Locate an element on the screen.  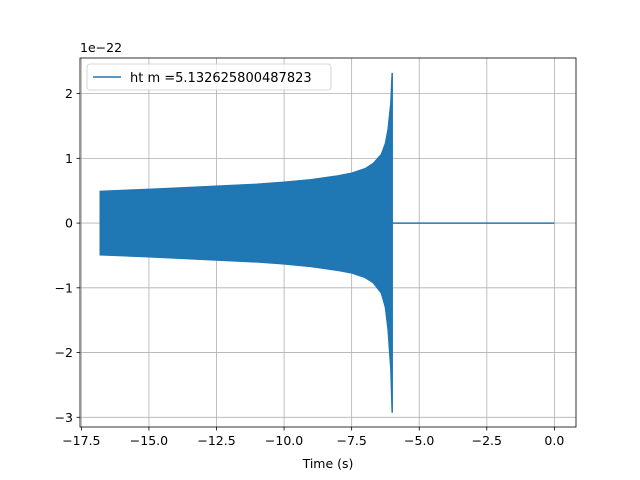
y-tick-label: 0 is located at coordinates (69, 223).